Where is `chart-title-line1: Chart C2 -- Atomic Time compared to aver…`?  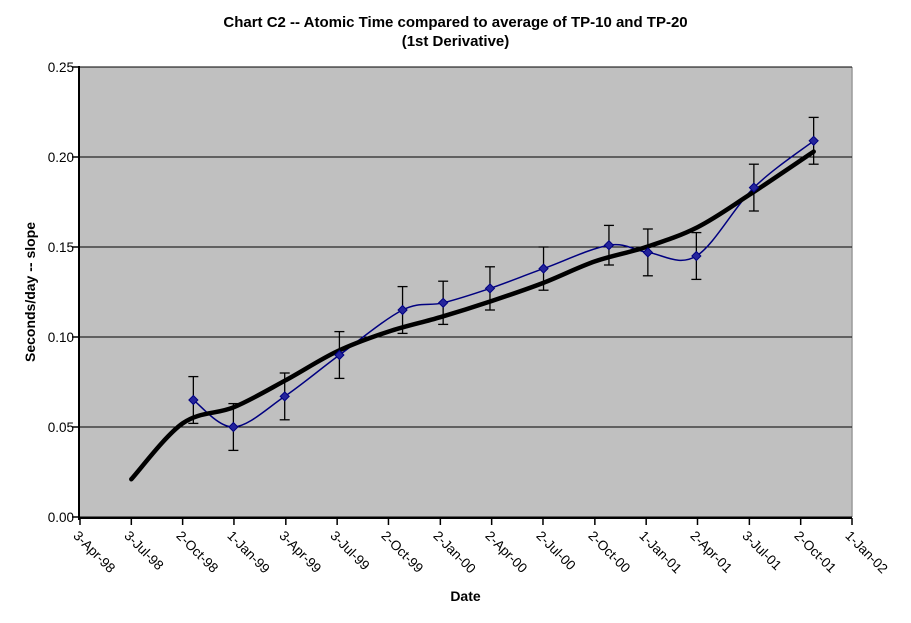
chart-title-line1: Chart C2 -- Atomic Time compared to aver… is located at coordinates (455, 22).